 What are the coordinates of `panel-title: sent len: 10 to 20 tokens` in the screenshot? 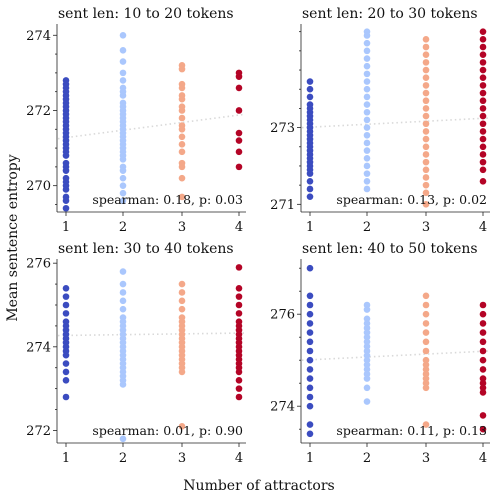 It's located at (146, 14).